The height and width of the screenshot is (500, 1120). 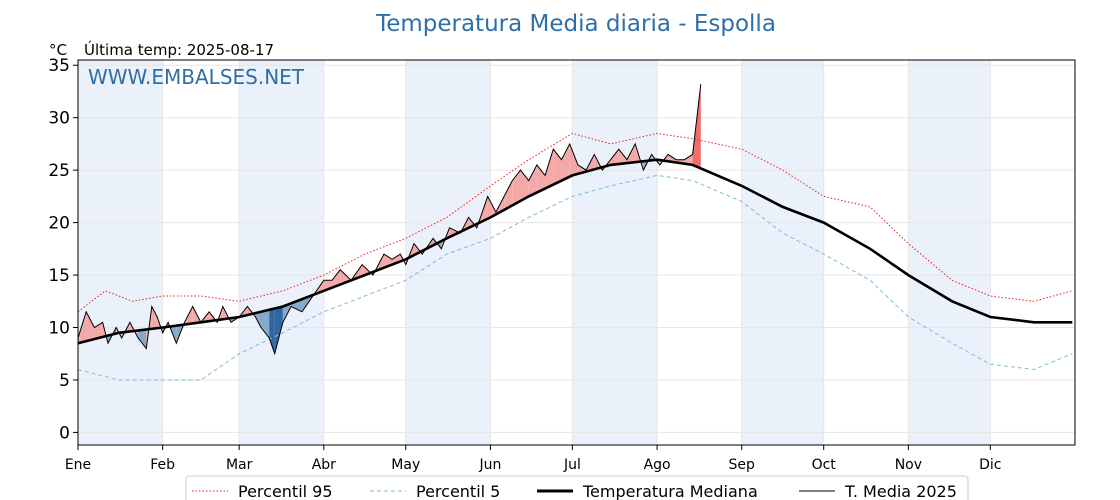 I want to click on legend-box, so click(x=577, y=487).